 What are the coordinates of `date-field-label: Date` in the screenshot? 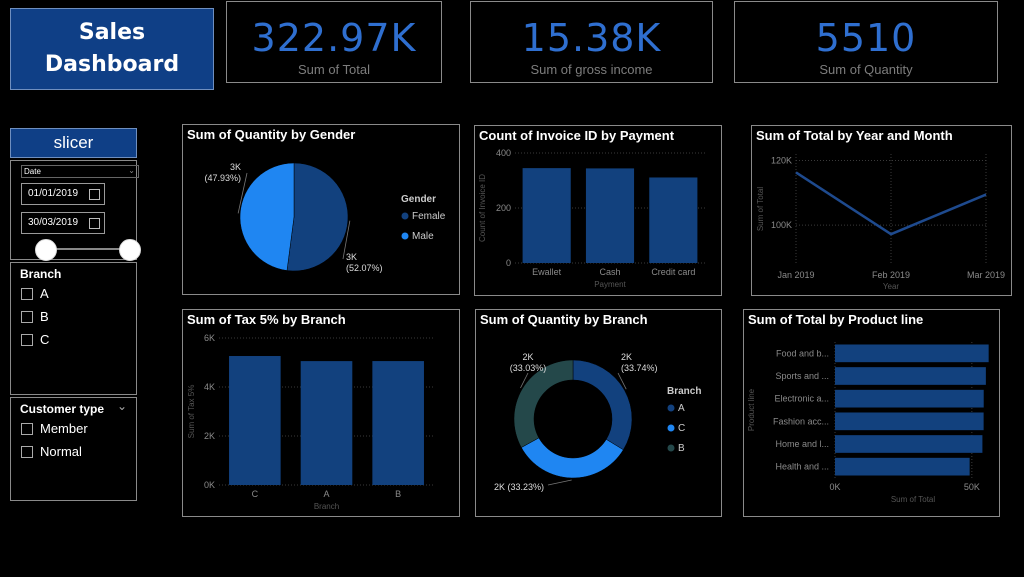 It's located at (32, 171).